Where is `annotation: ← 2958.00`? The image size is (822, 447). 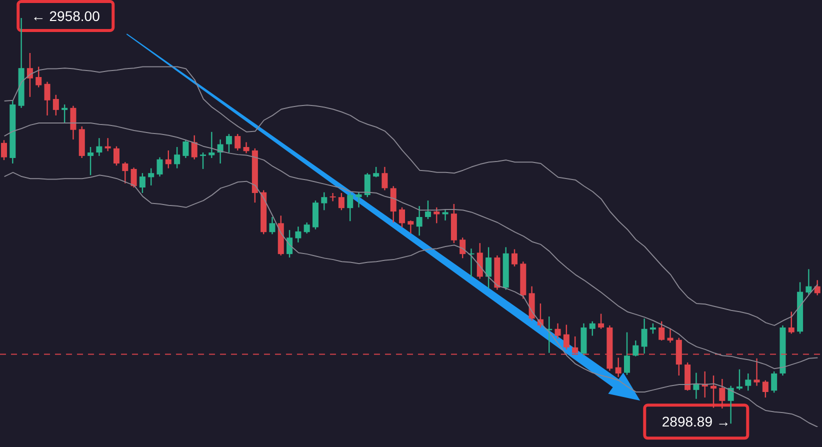 annotation: ← 2958.00 is located at coordinates (65, 16).